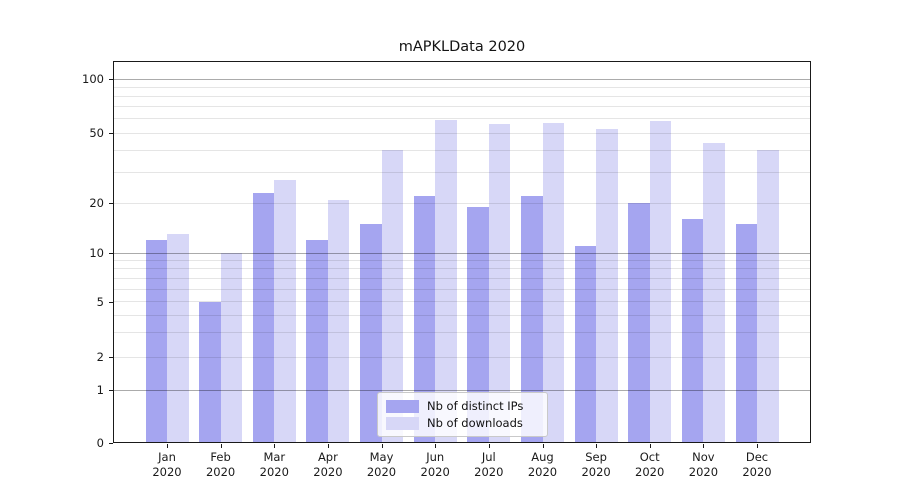  I want to click on y-tick-label-5: 5, so click(100, 301).